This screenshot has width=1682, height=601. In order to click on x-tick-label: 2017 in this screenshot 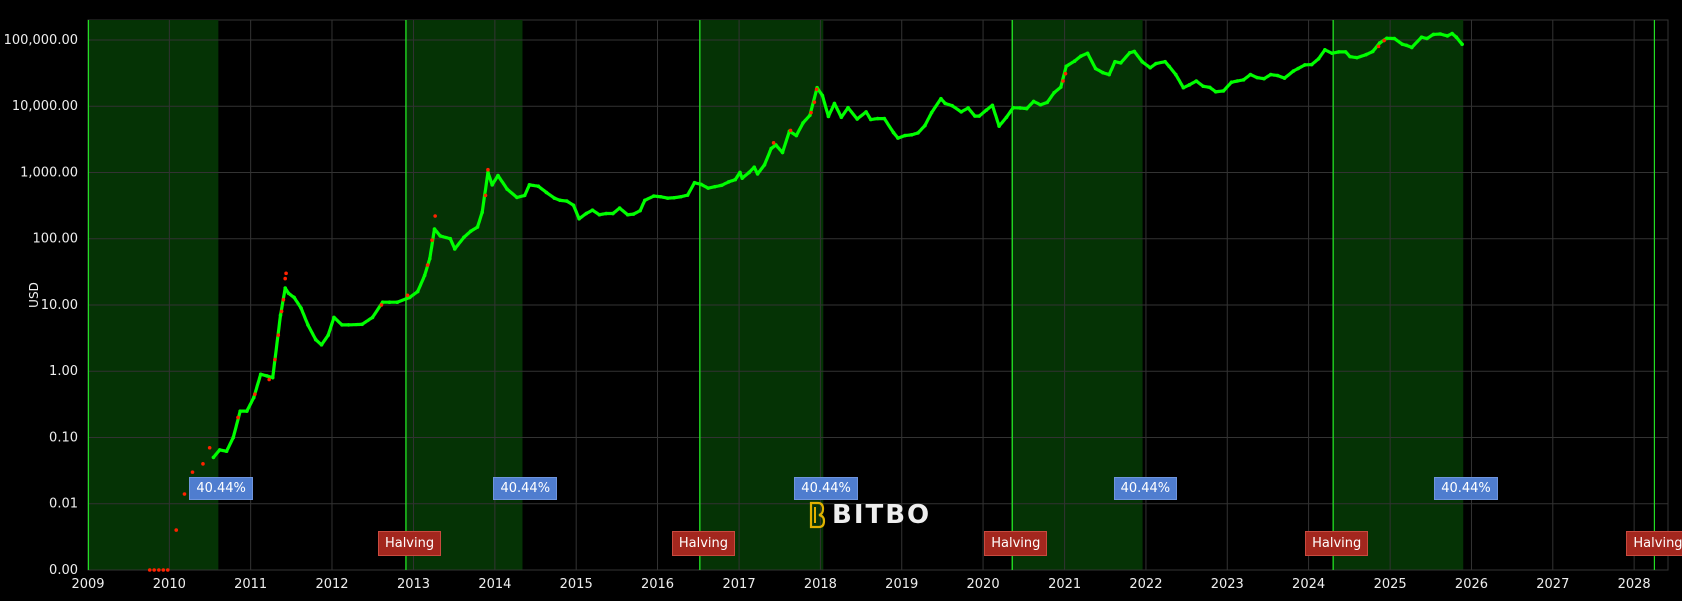, I will do `click(739, 584)`.